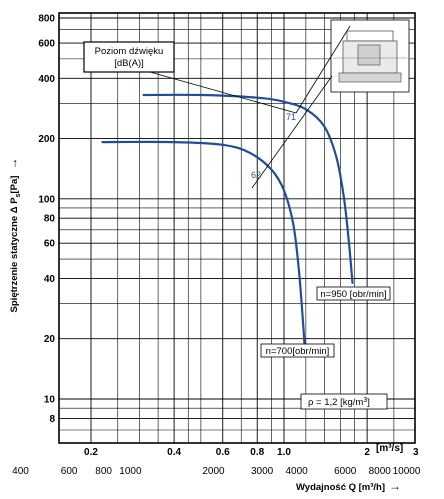  I want to click on x-axis-title: Wydajność Q [m³/h] →, so click(348, 486).